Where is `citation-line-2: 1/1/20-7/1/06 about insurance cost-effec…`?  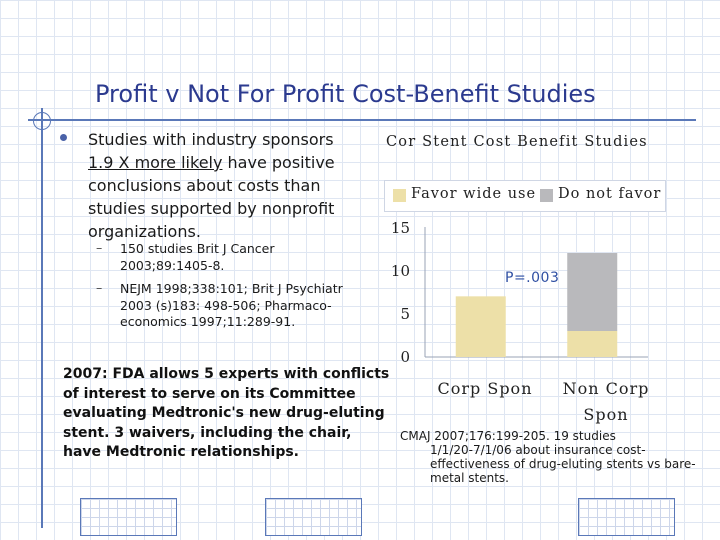
citation-line-2: 1/1/20-7/1/06 about insurance cost-effec… is located at coordinates (563, 464).